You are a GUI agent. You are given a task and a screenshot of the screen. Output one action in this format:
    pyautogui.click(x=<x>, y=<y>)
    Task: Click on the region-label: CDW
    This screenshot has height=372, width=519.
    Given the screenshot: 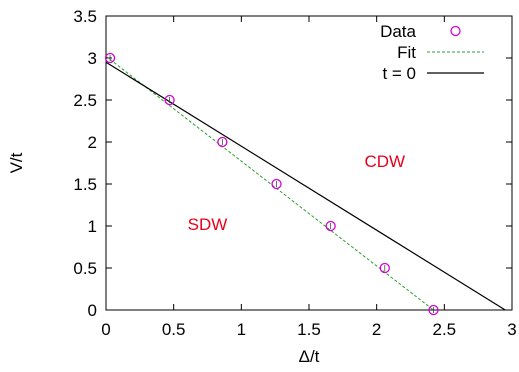 What is the action you would take?
    pyautogui.click(x=384, y=161)
    